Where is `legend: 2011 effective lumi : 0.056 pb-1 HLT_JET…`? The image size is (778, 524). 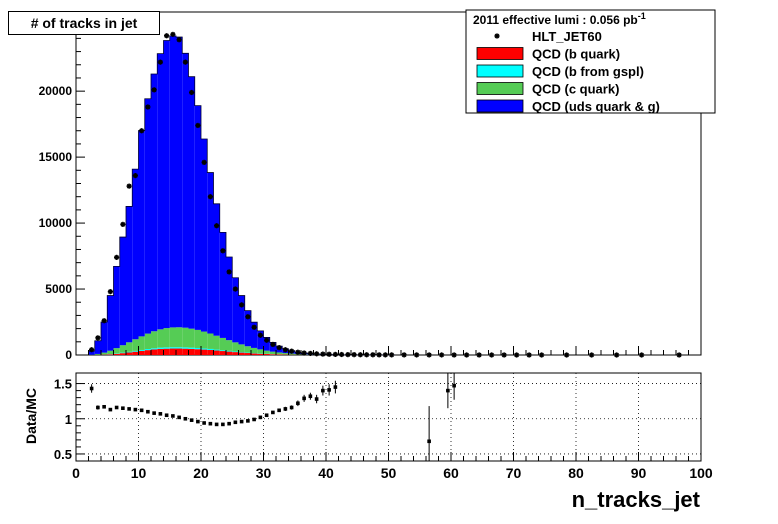
legend: 2011 effective lumi : 0.056 pb-1 HLT_JET… is located at coordinates (590, 61).